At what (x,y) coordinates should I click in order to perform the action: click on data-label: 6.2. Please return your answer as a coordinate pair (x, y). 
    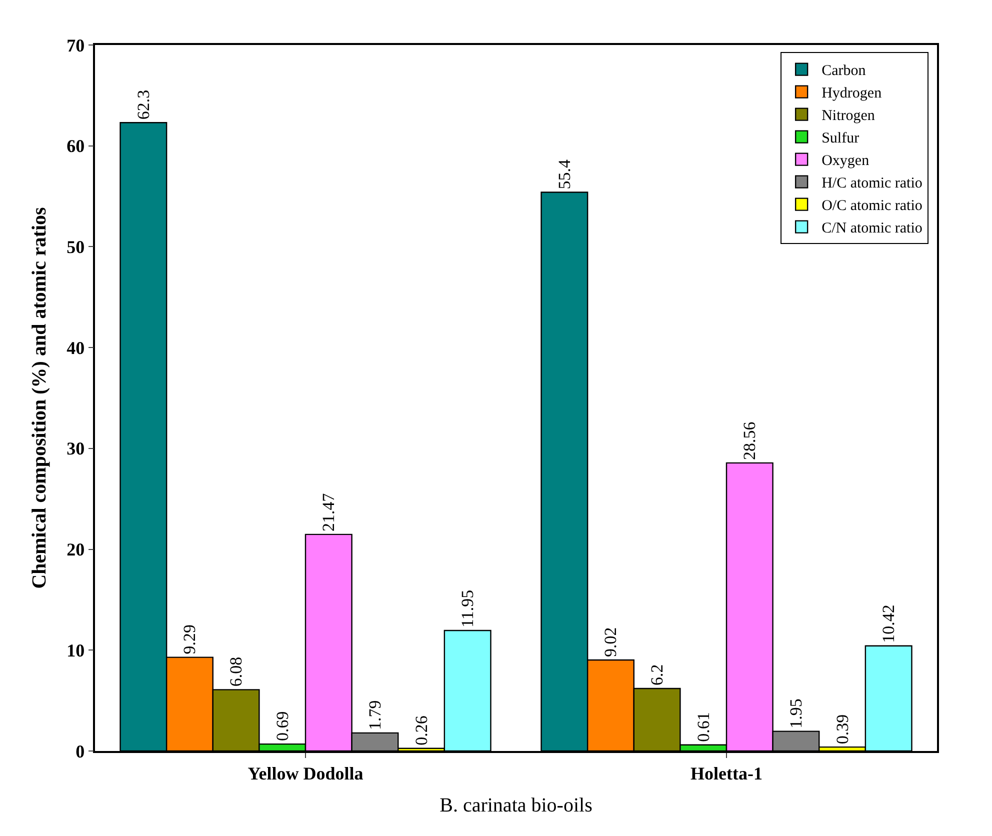
    Looking at the image, I should click on (657, 675).